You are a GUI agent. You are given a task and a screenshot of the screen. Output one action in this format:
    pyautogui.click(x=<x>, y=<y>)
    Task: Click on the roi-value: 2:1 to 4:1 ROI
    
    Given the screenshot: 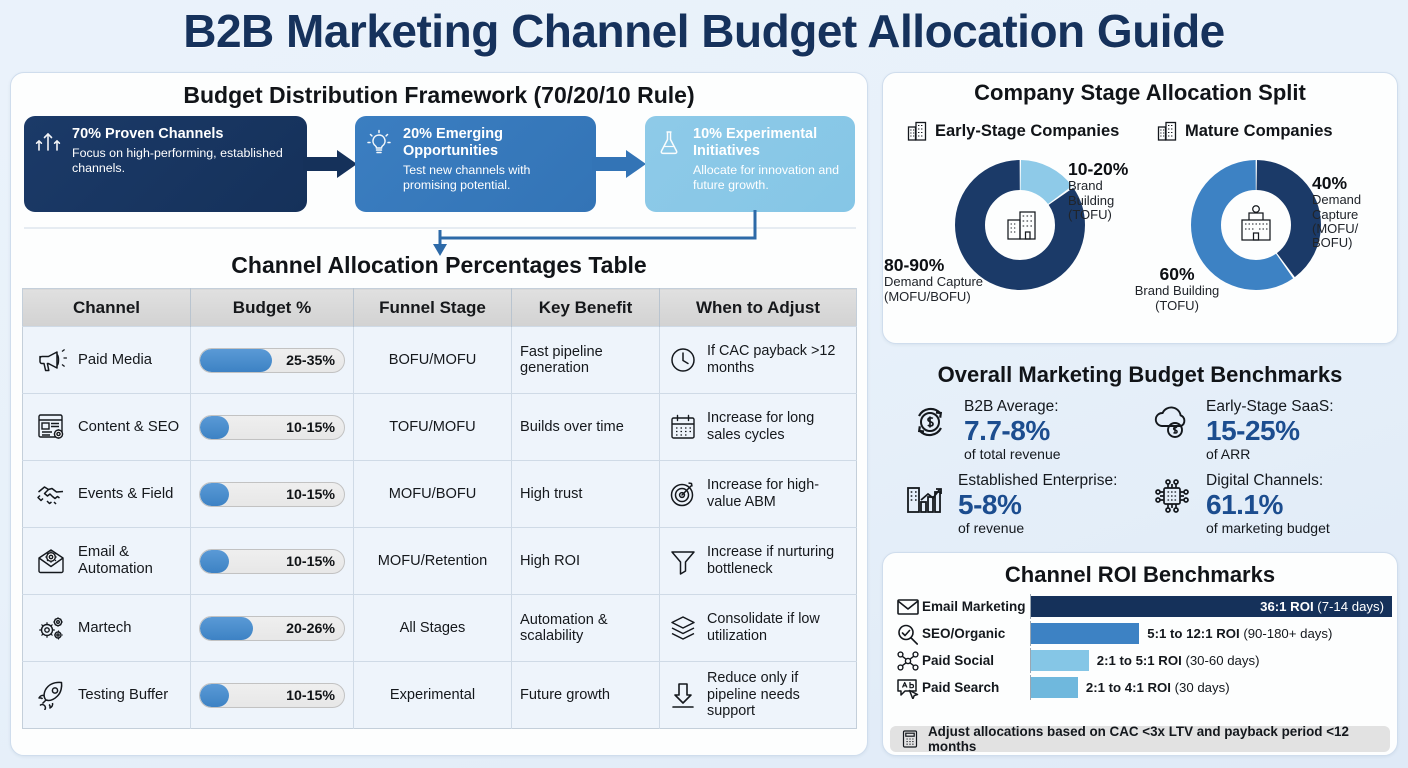 What is the action you would take?
    pyautogui.click(x=1128, y=687)
    